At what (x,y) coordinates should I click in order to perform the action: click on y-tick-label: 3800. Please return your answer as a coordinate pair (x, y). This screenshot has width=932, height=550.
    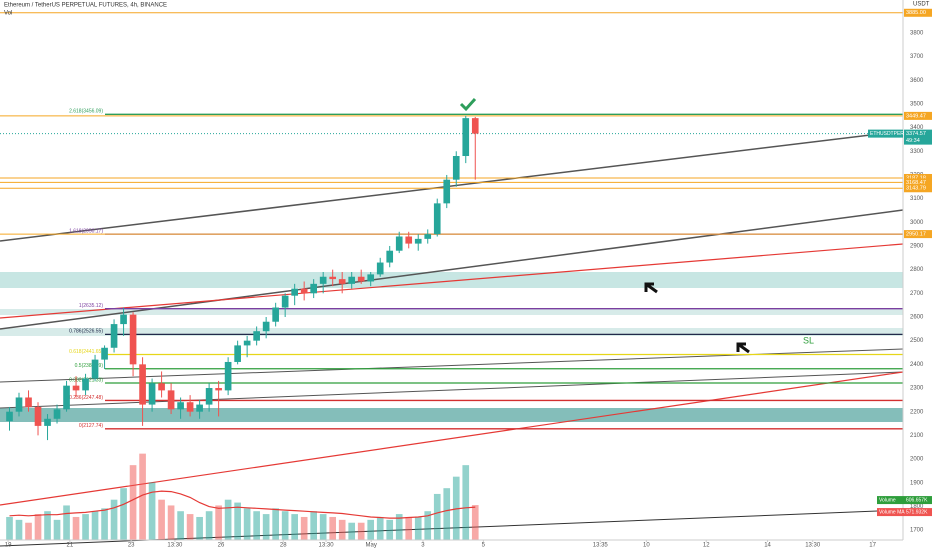
    Looking at the image, I should click on (917, 33).